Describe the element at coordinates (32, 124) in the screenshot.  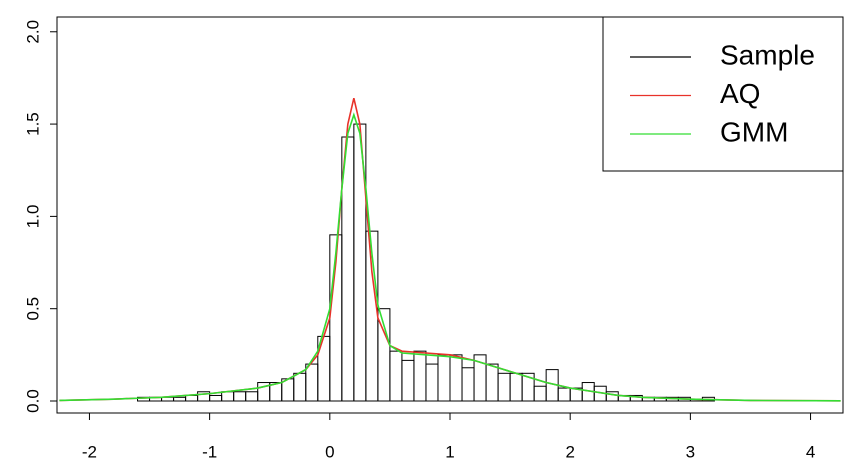
I see `y-tick-label: 1.5` at that location.